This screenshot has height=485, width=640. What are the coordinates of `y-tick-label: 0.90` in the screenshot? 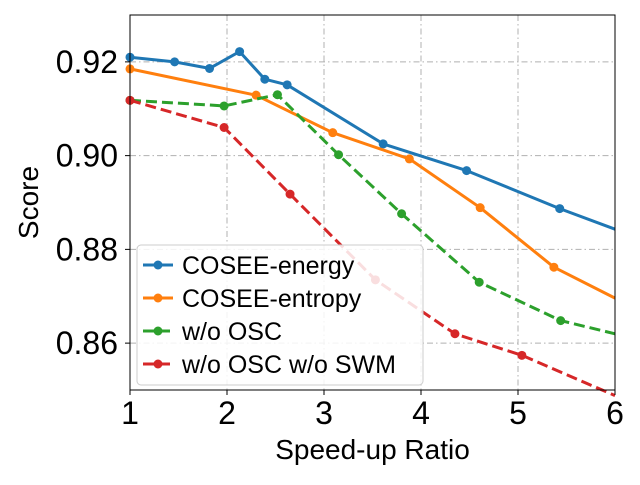 It's located at (87, 156).